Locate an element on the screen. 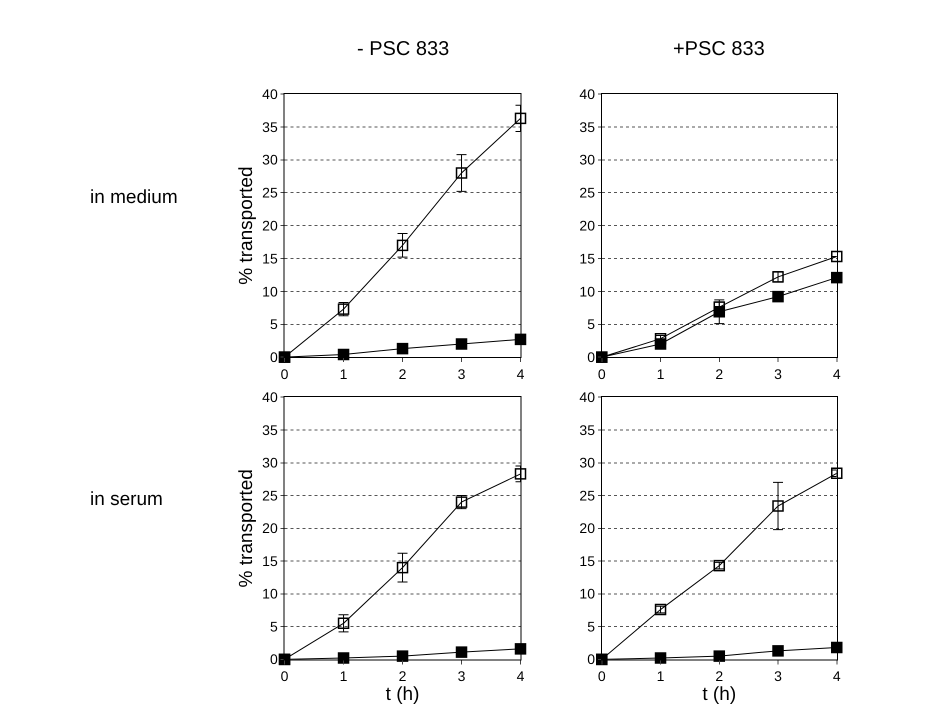 This screenshot has width=928, height=727. text: in serum is located at coordinates (126, 499).